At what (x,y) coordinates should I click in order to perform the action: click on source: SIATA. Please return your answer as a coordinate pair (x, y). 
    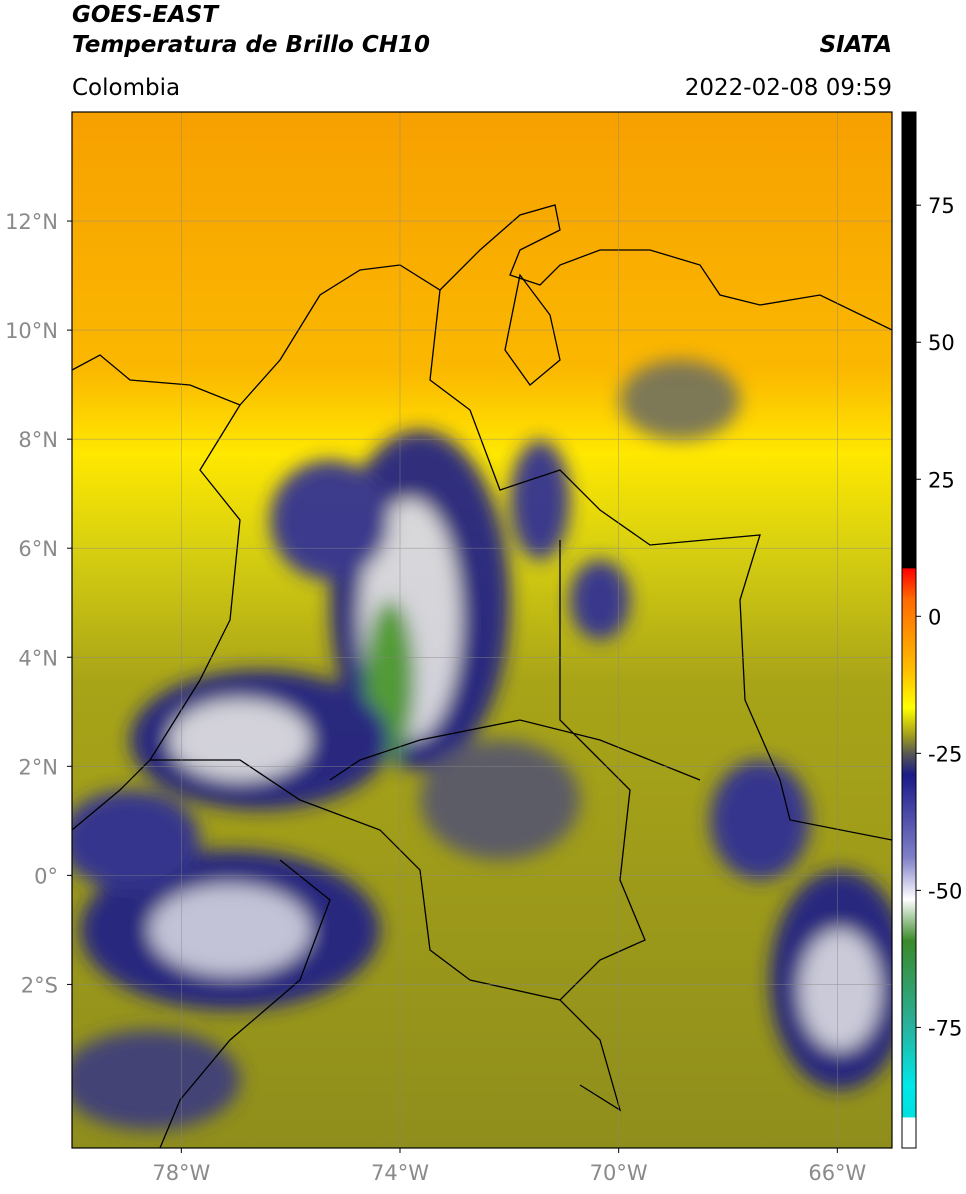
    Looking at the image, I should click on (856, 45).